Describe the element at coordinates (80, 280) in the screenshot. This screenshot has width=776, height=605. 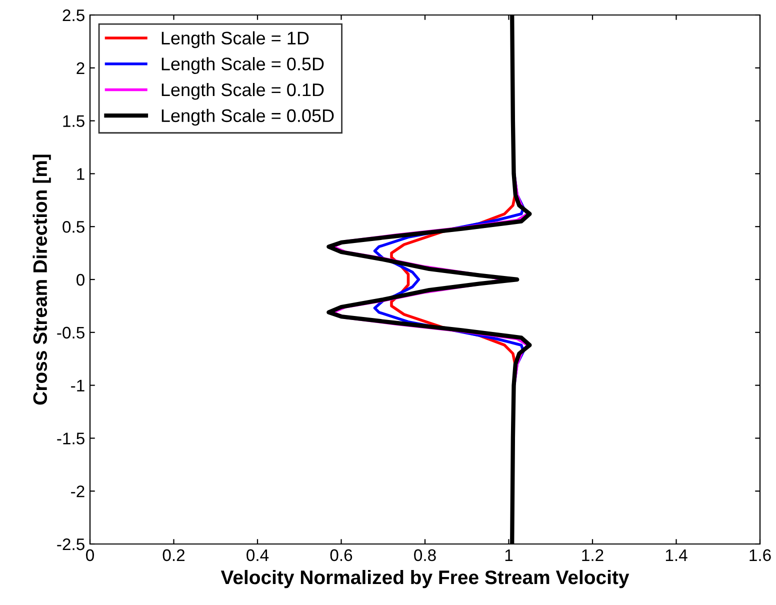
I see `y-tick-label: 0` at that location.